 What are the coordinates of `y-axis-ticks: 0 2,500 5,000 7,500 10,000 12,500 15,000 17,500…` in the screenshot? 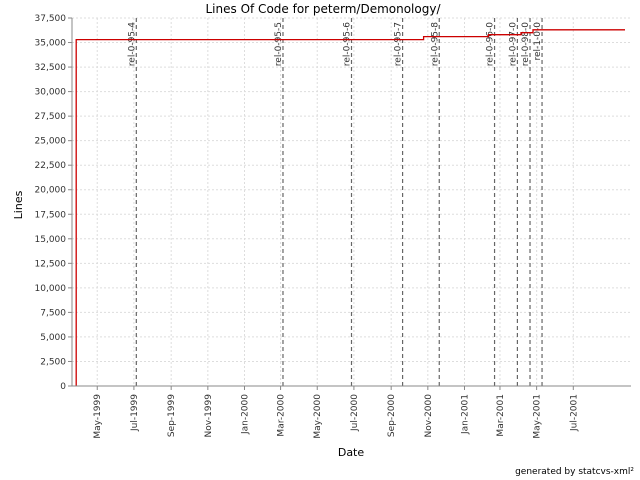 It's located at (53, 203).